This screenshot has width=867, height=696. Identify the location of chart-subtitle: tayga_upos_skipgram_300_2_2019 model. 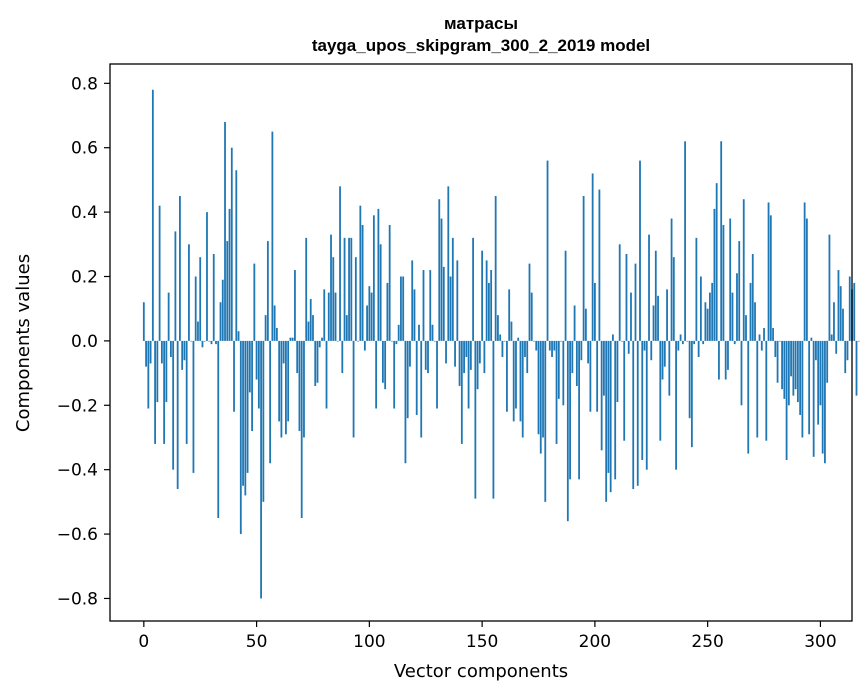
(481, 45).